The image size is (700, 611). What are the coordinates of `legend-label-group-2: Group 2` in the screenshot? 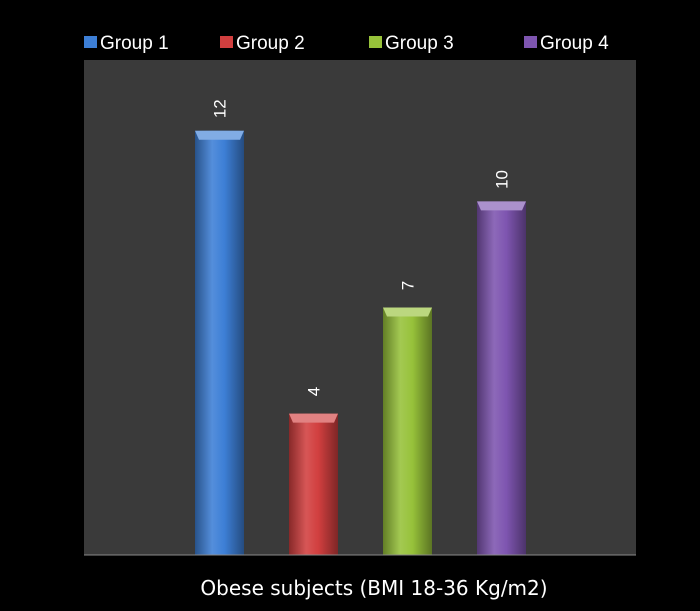 It's located at (270, 43).